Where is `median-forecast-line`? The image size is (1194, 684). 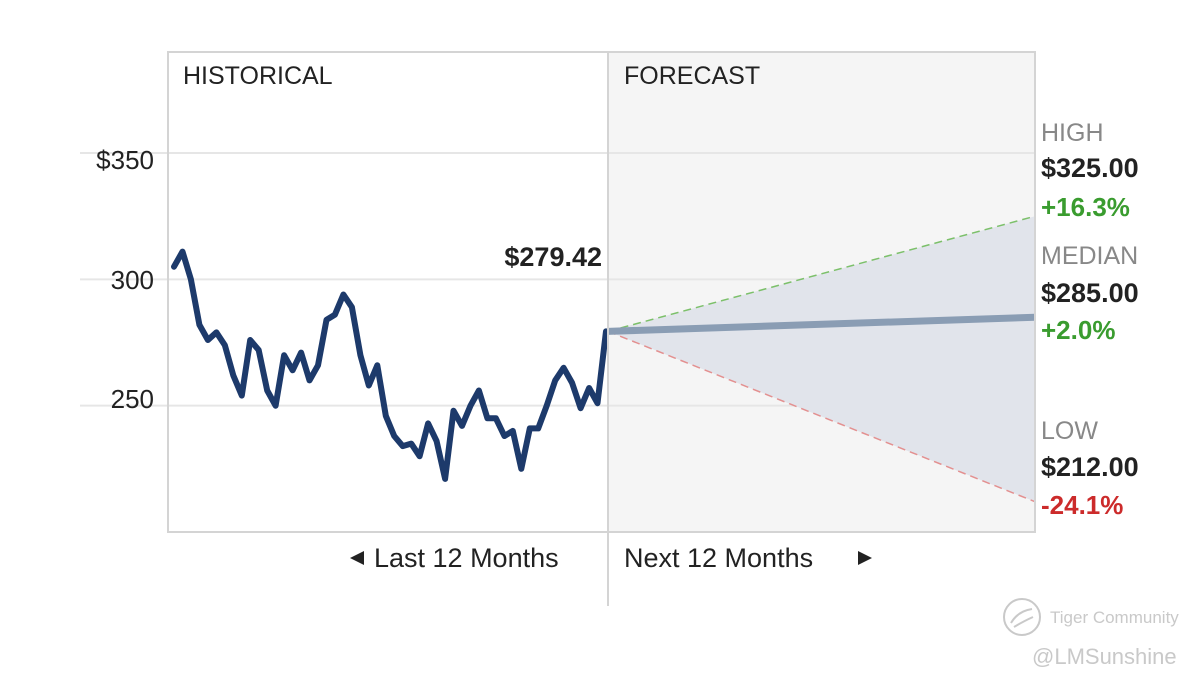
median-forecast-line is located at coordinates (821, 324).